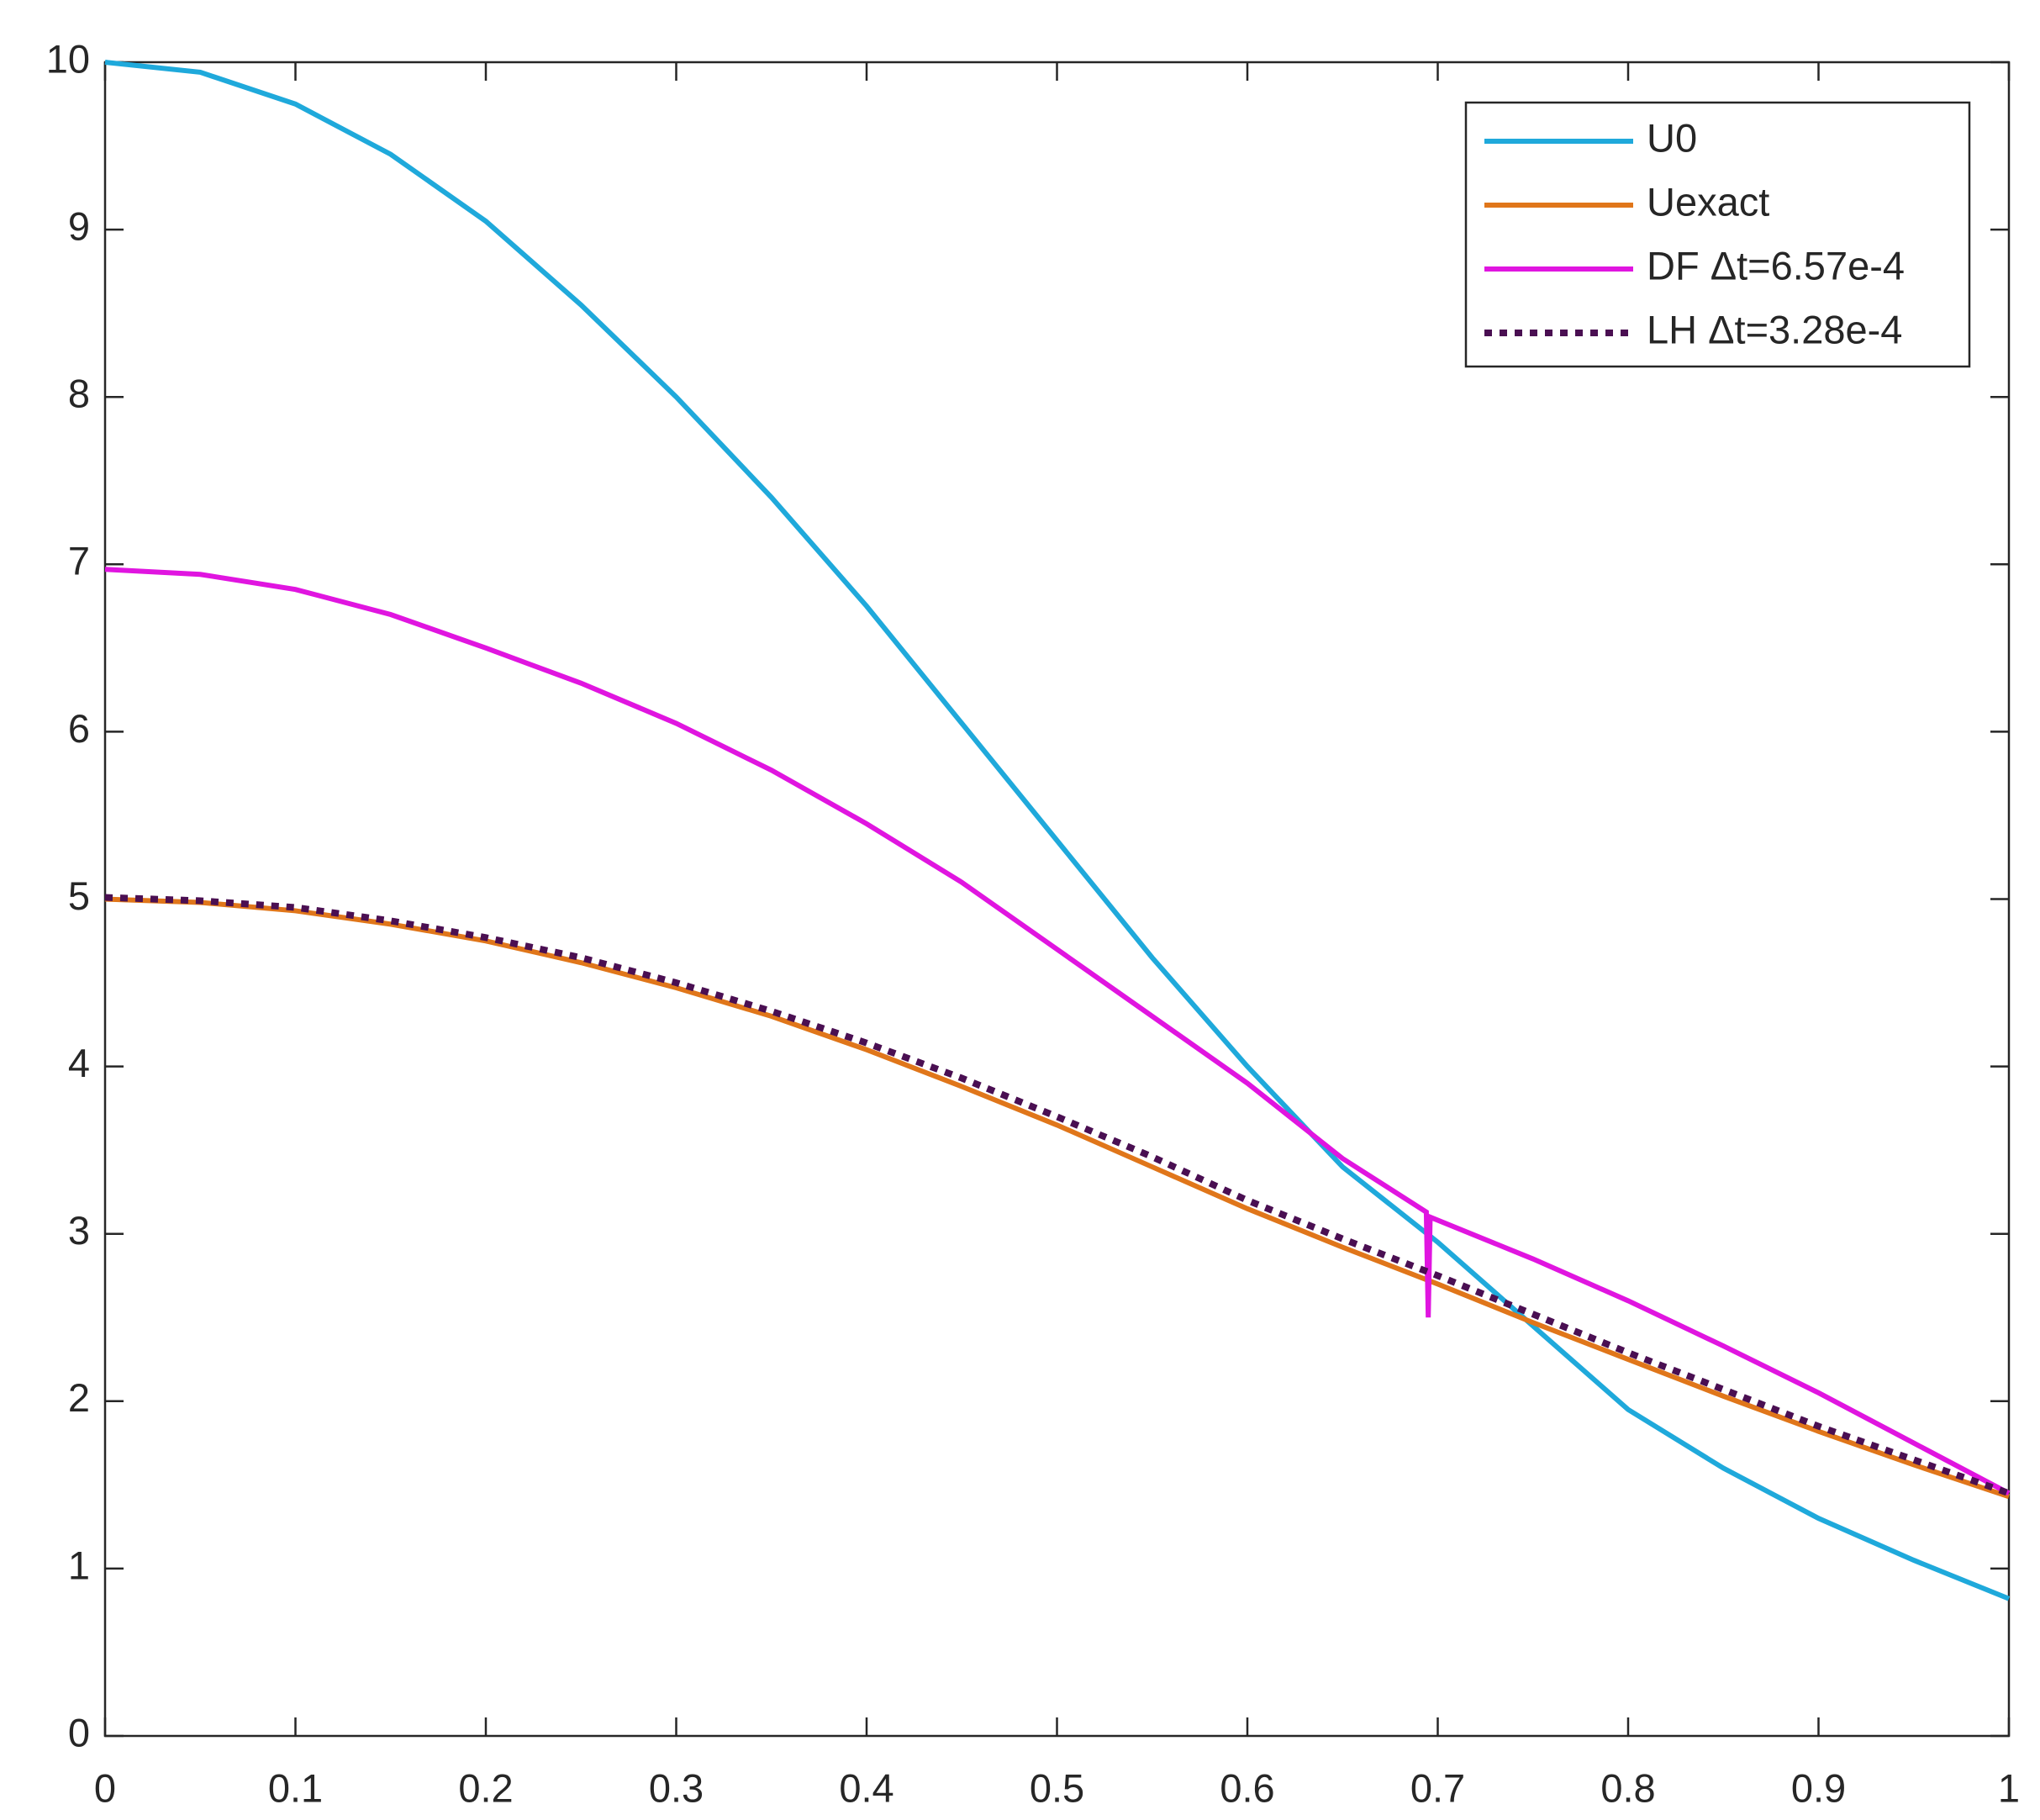 Image resolution: width=2040 pixels, height=1820 pixels. Describe the element at coordinates (1627, 1787) in the screenshot. I see `x-tick-label: 0.8` at that location.